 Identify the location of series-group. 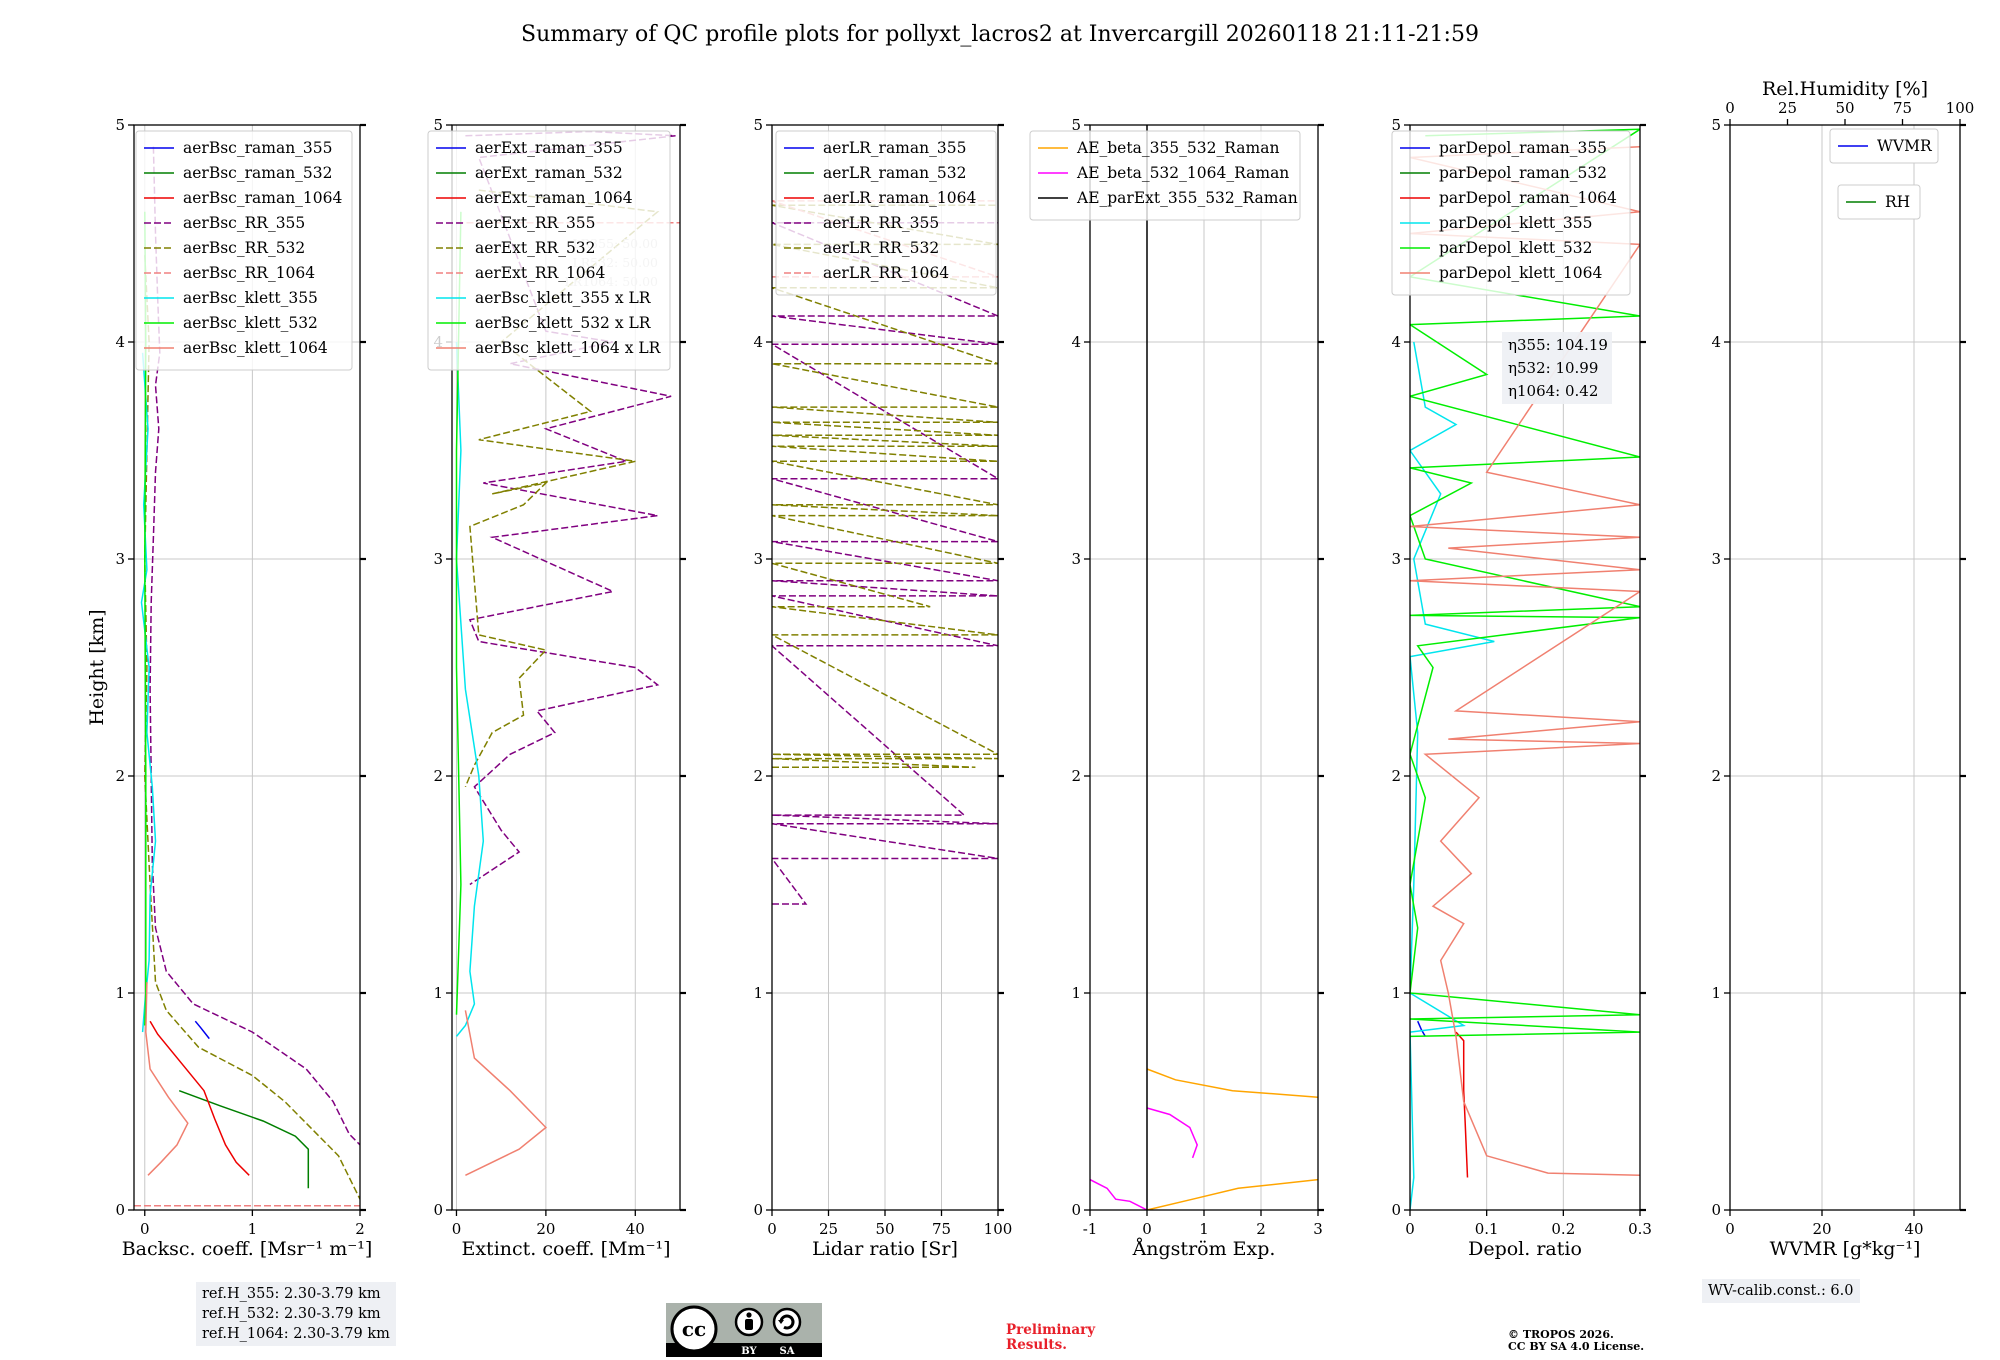
(1525, 669).